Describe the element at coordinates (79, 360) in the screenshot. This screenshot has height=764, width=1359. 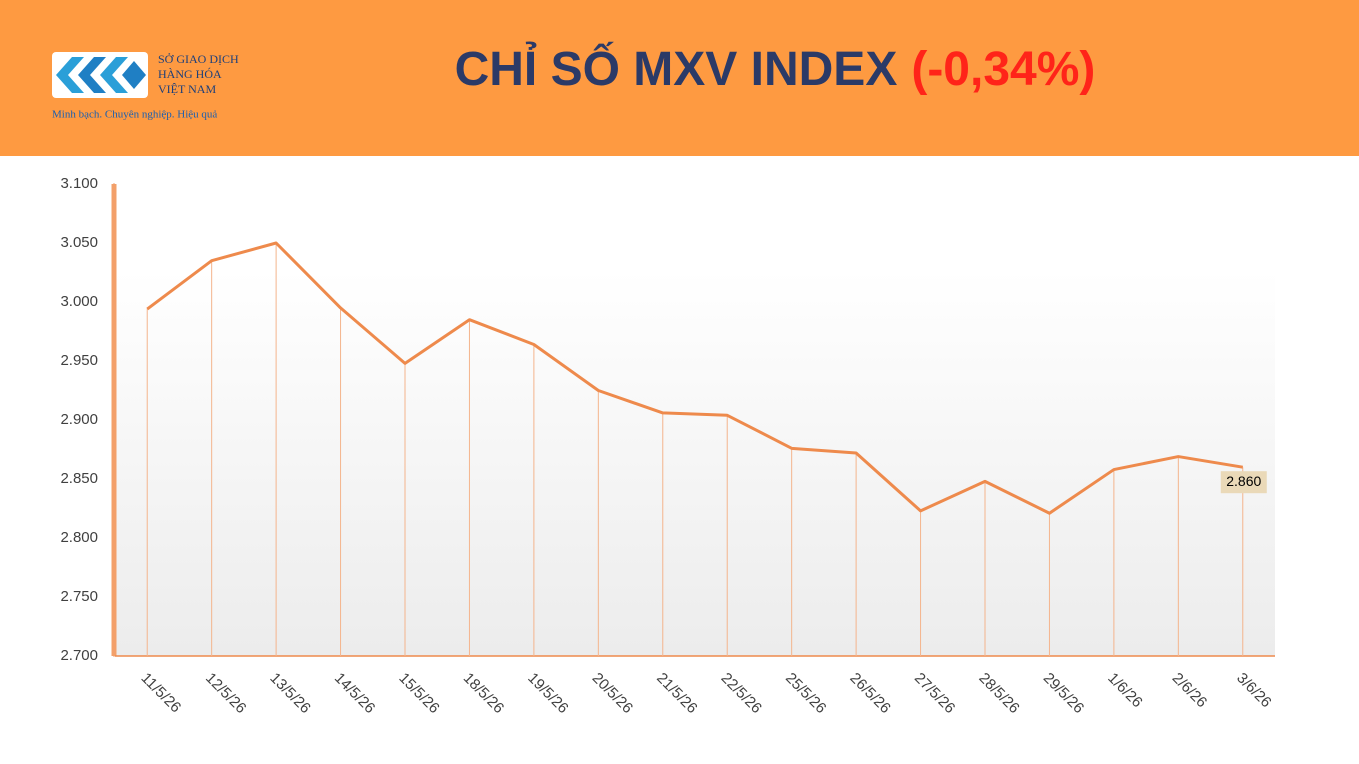
I see `y-tick-label: 2.950` at that location.